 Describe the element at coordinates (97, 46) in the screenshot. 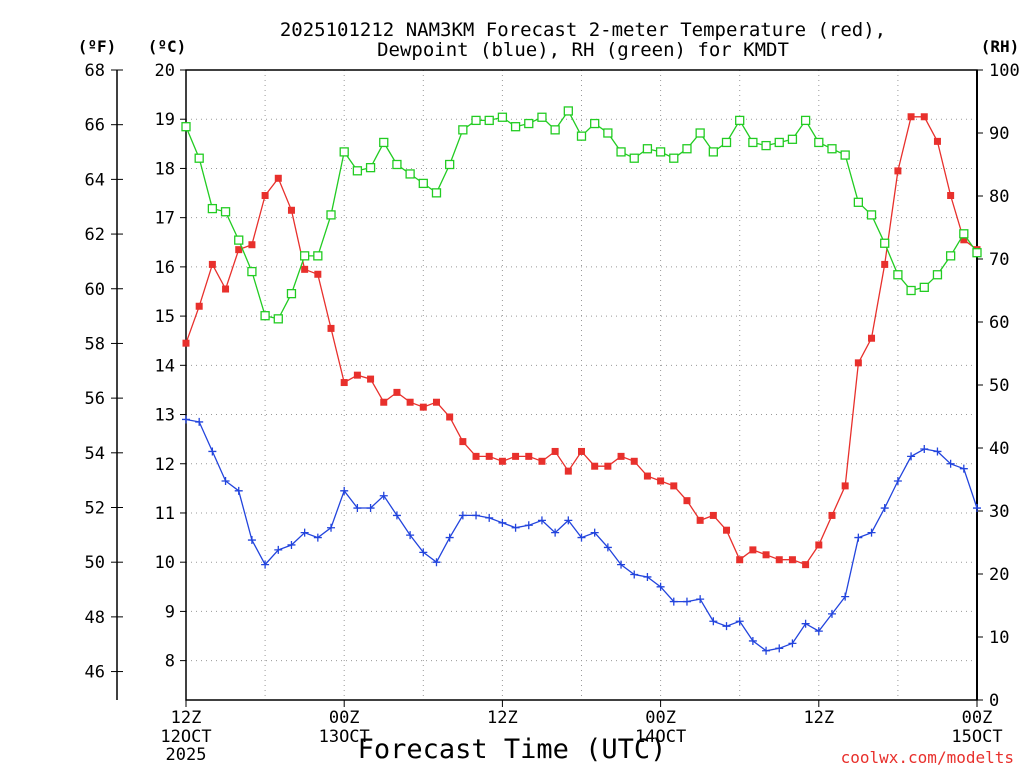

I see `unit-fahrenheit: (ºF)` at that location.